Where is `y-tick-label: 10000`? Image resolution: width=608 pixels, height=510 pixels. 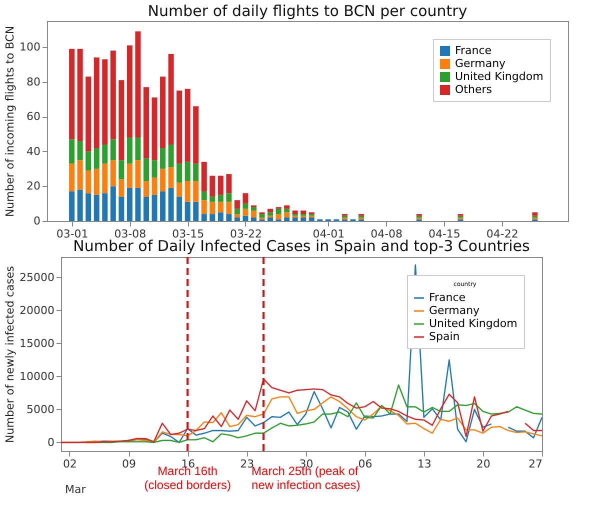
y-tick-label: 10000 is located at coordinates (37, 376).